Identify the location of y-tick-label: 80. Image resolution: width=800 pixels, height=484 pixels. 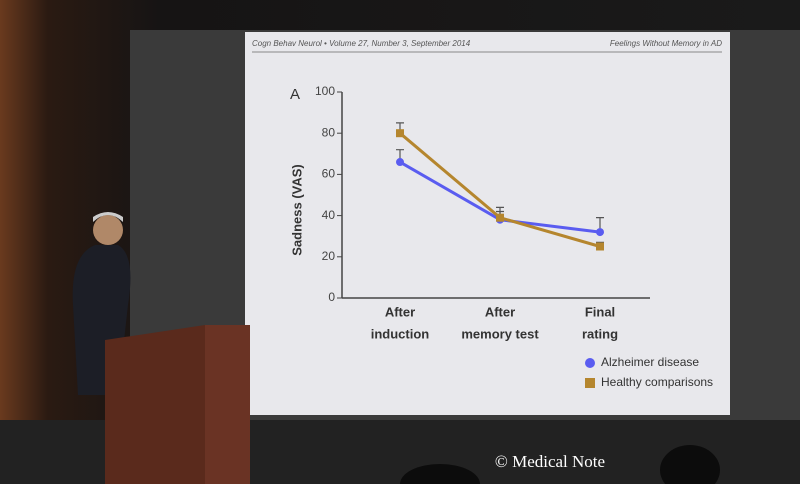
(329, 132).